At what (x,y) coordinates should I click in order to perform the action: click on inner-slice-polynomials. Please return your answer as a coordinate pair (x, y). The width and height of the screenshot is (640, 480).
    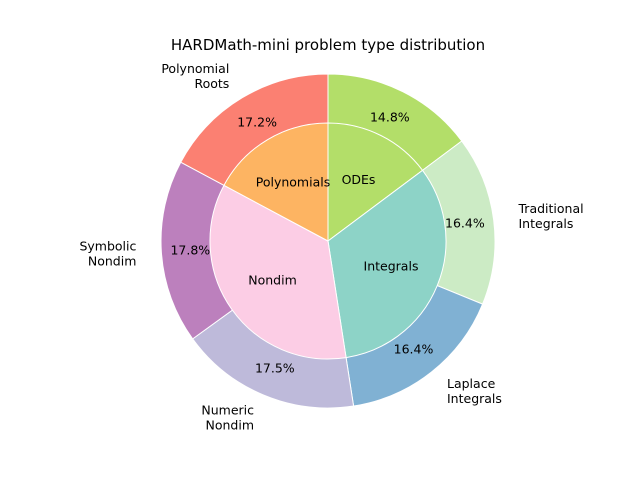
    Looking at the image, I should click on (276, 182).